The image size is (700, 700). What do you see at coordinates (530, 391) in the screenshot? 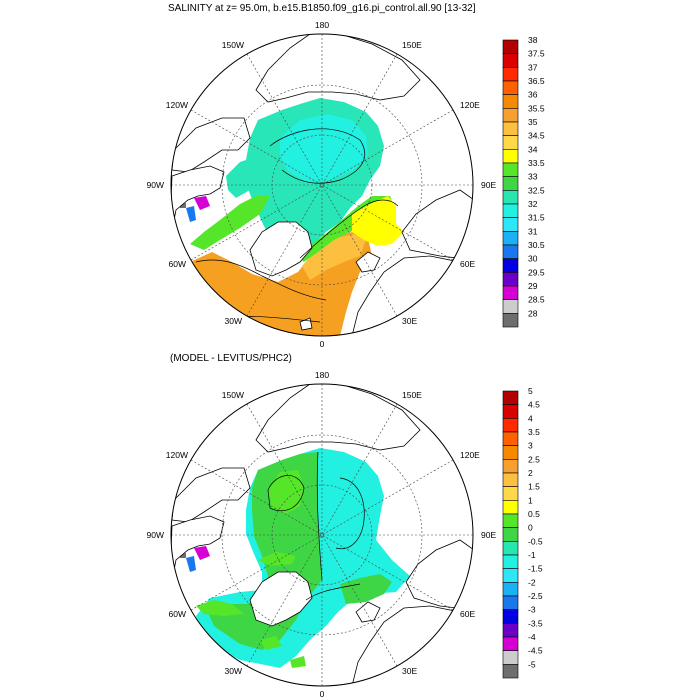
I see `bottom-colorbar-label: 5` at bounding box center [530, 391].